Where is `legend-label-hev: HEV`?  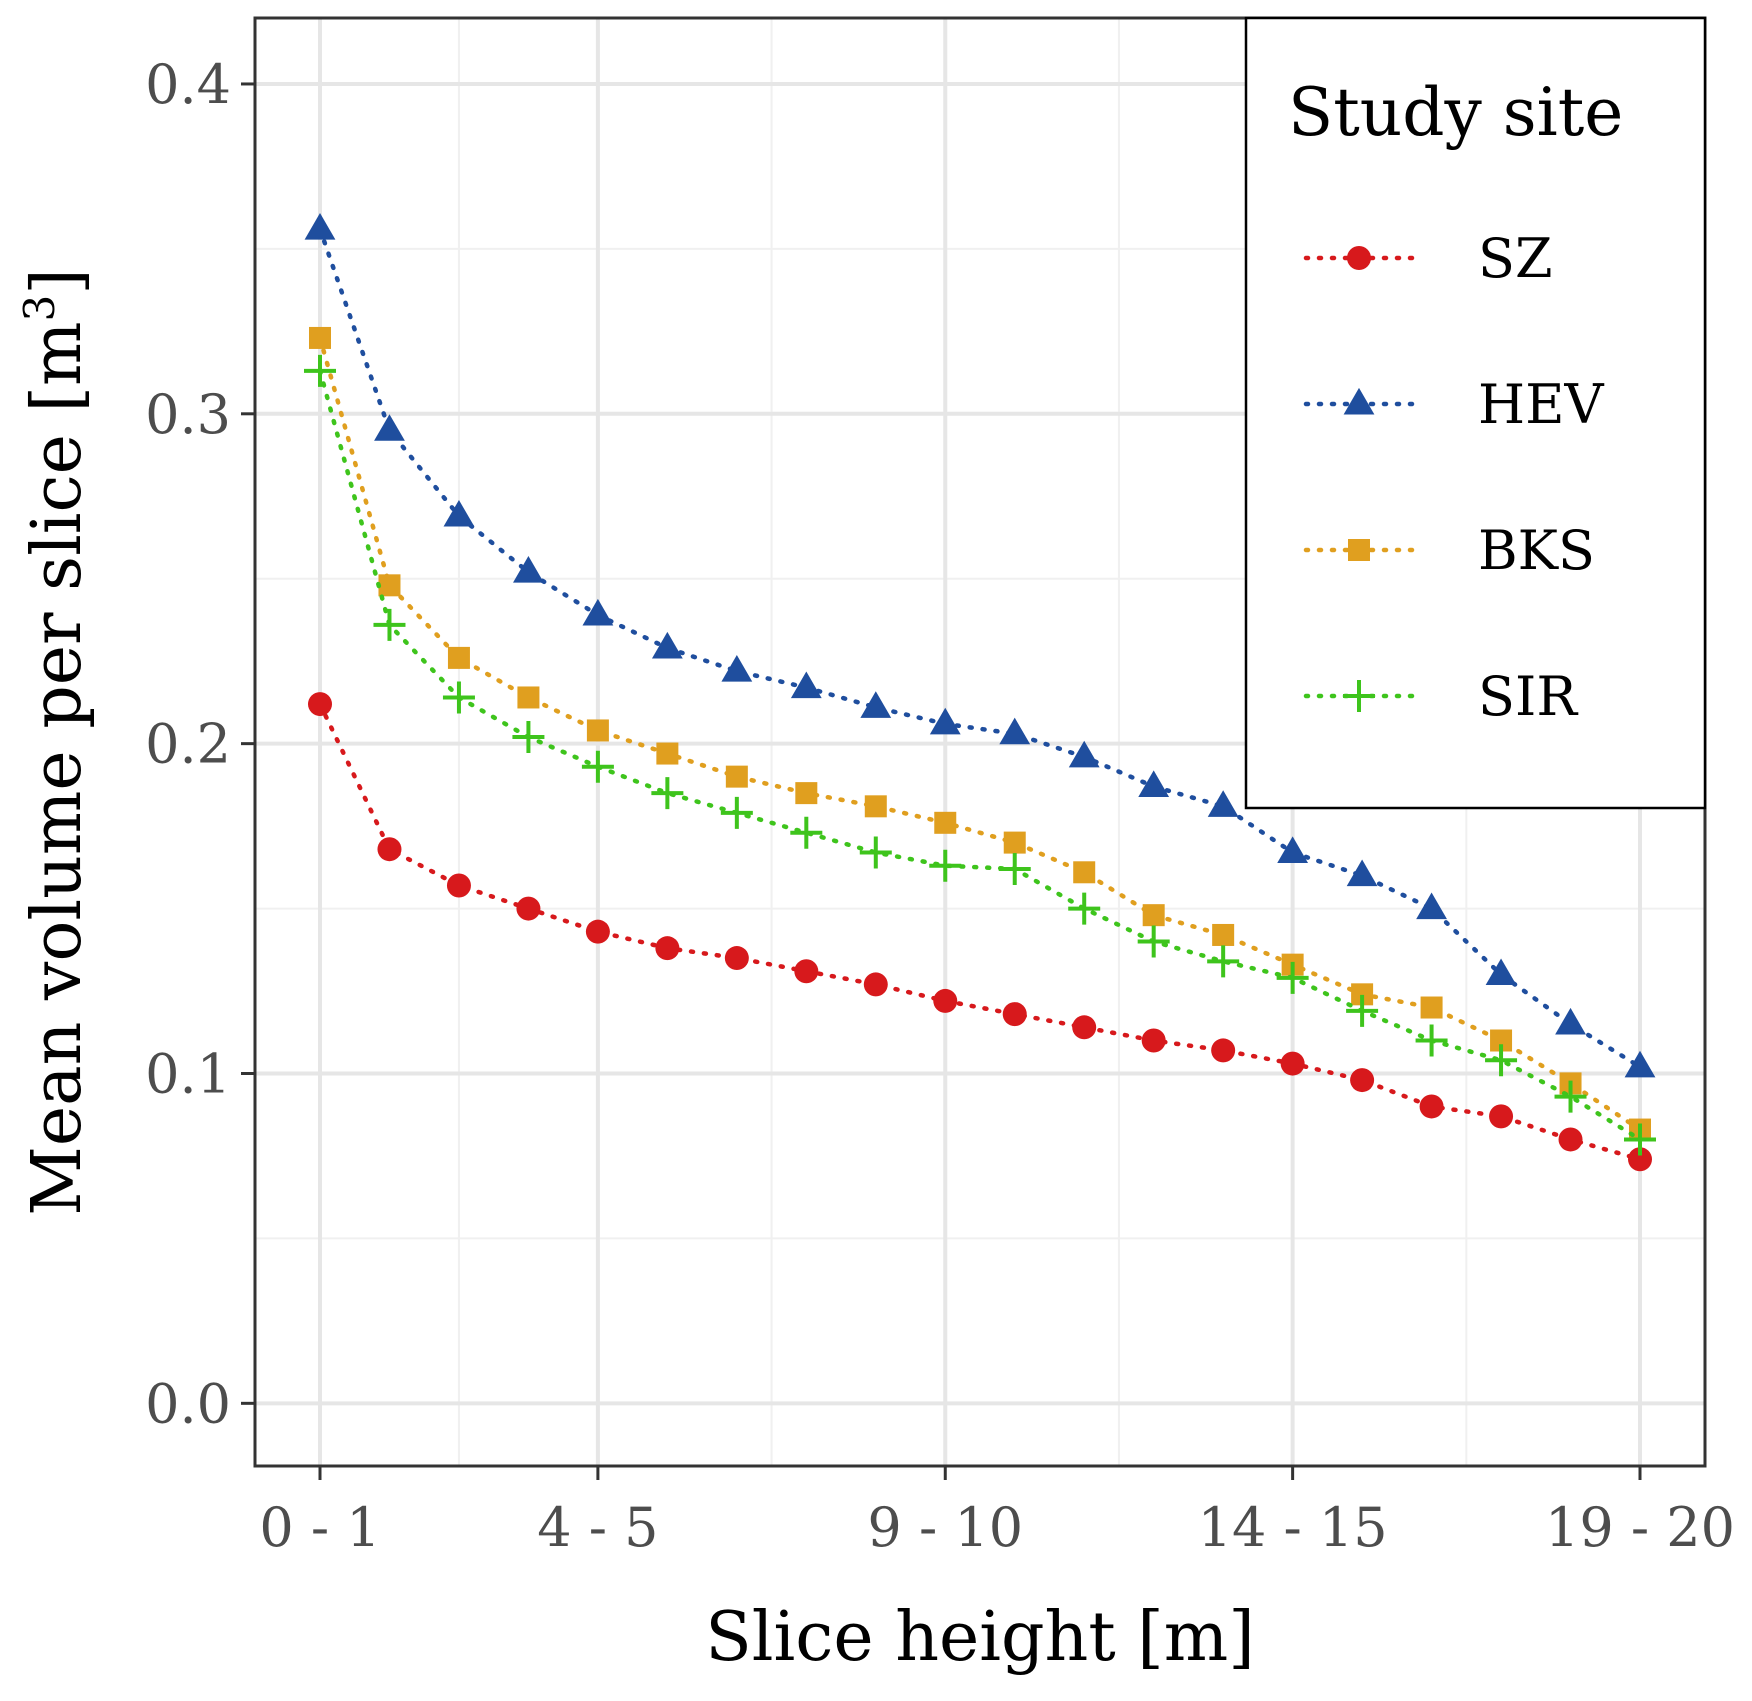 legend-label-hev: HEV is located at coordinates (1541, 404).